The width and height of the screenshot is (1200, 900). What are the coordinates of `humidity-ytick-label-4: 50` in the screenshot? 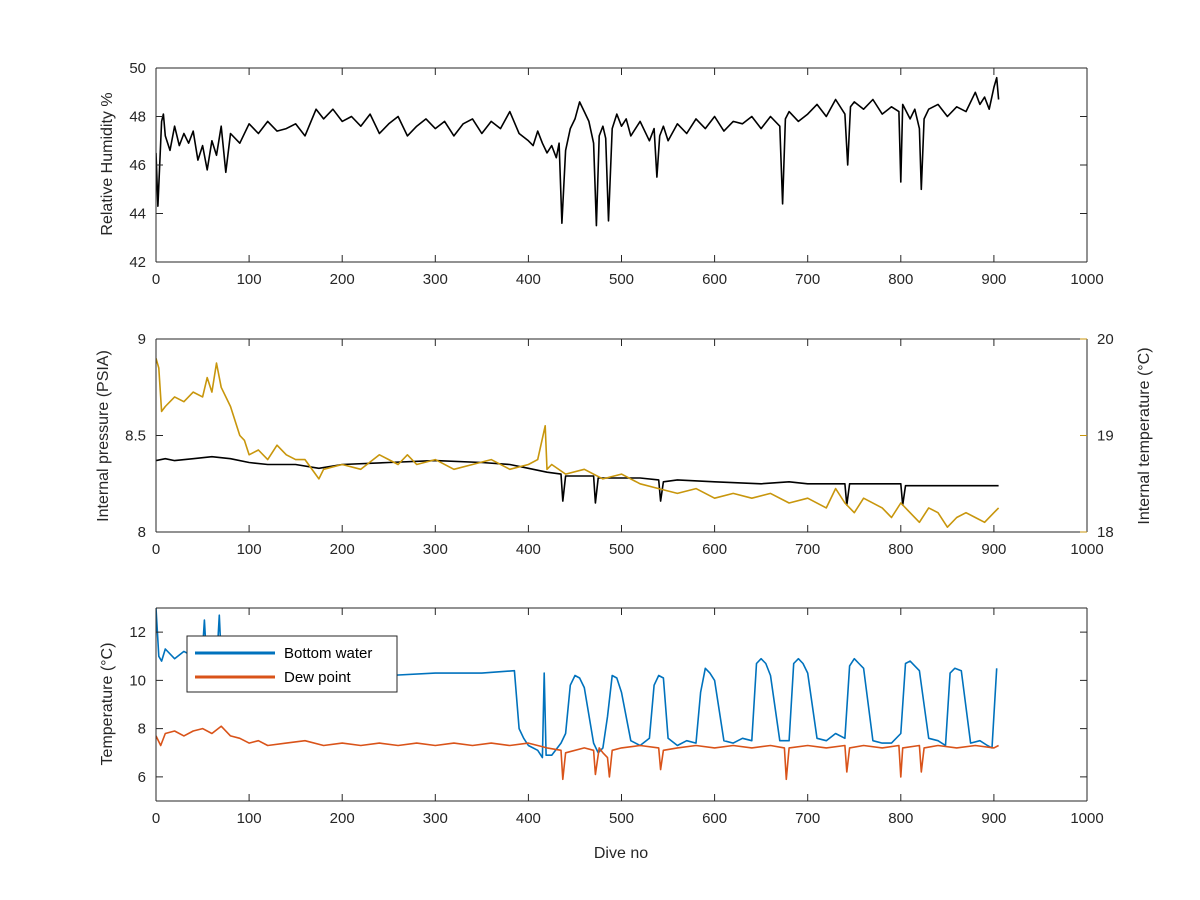 It's located at (137, 68).